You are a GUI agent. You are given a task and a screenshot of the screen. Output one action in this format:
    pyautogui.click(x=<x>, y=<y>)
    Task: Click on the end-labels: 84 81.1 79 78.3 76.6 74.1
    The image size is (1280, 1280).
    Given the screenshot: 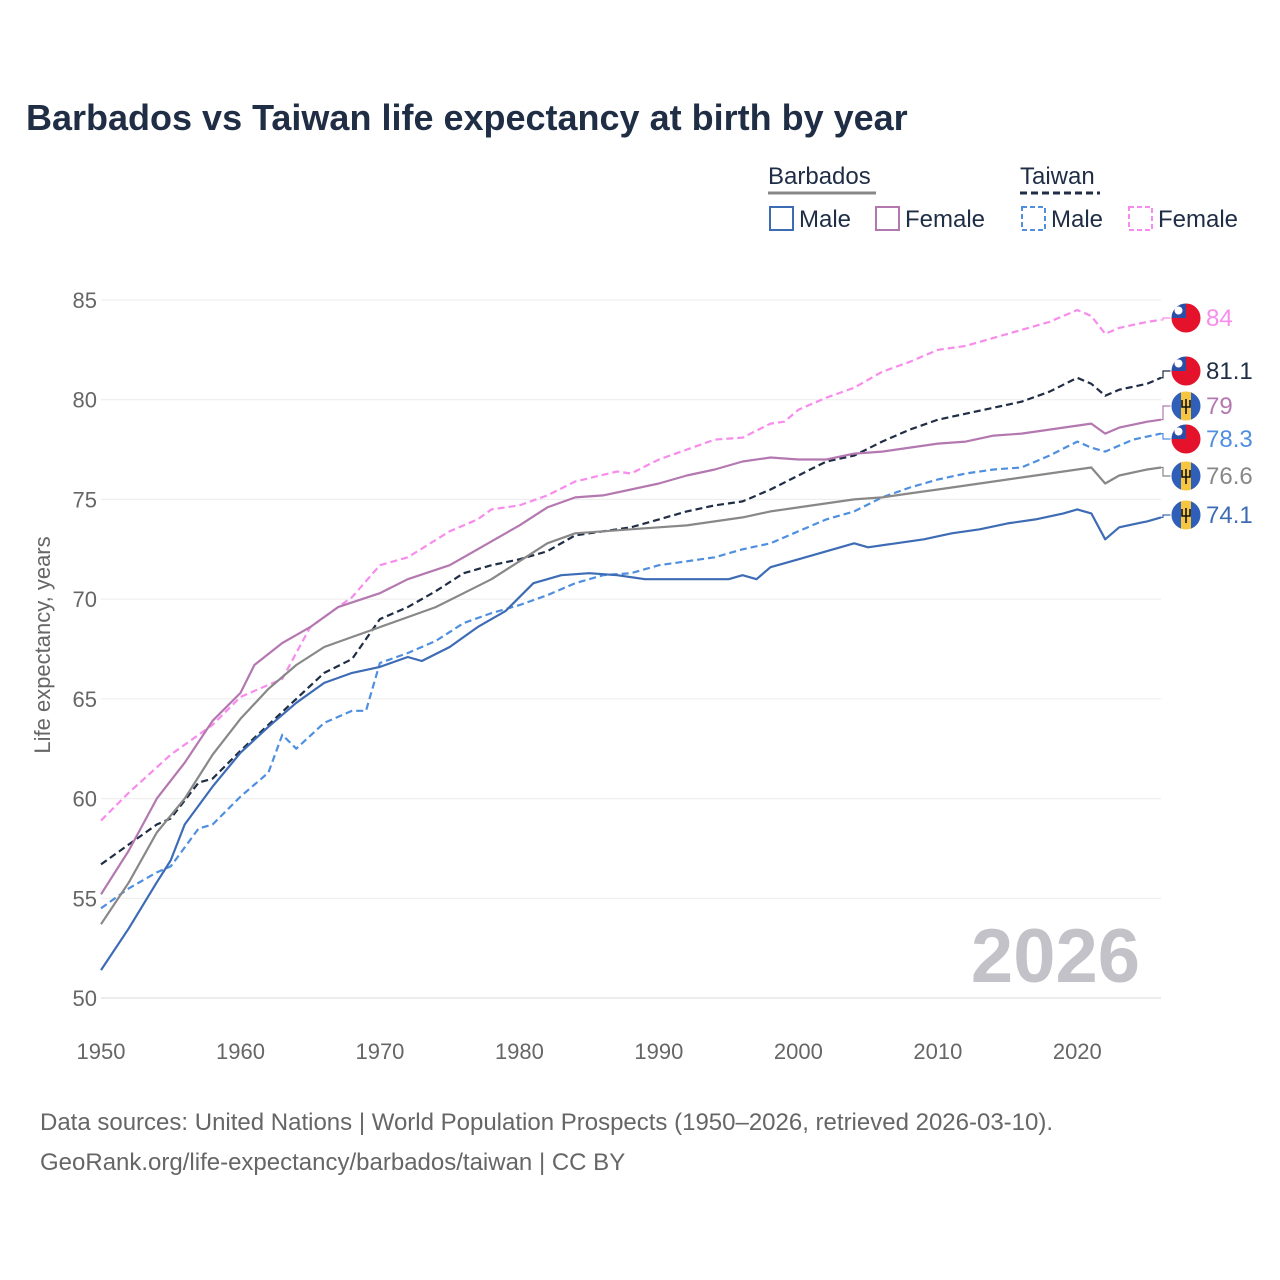 What is the action you would take?
    pyautogui.click(x=1207, y=416)
    